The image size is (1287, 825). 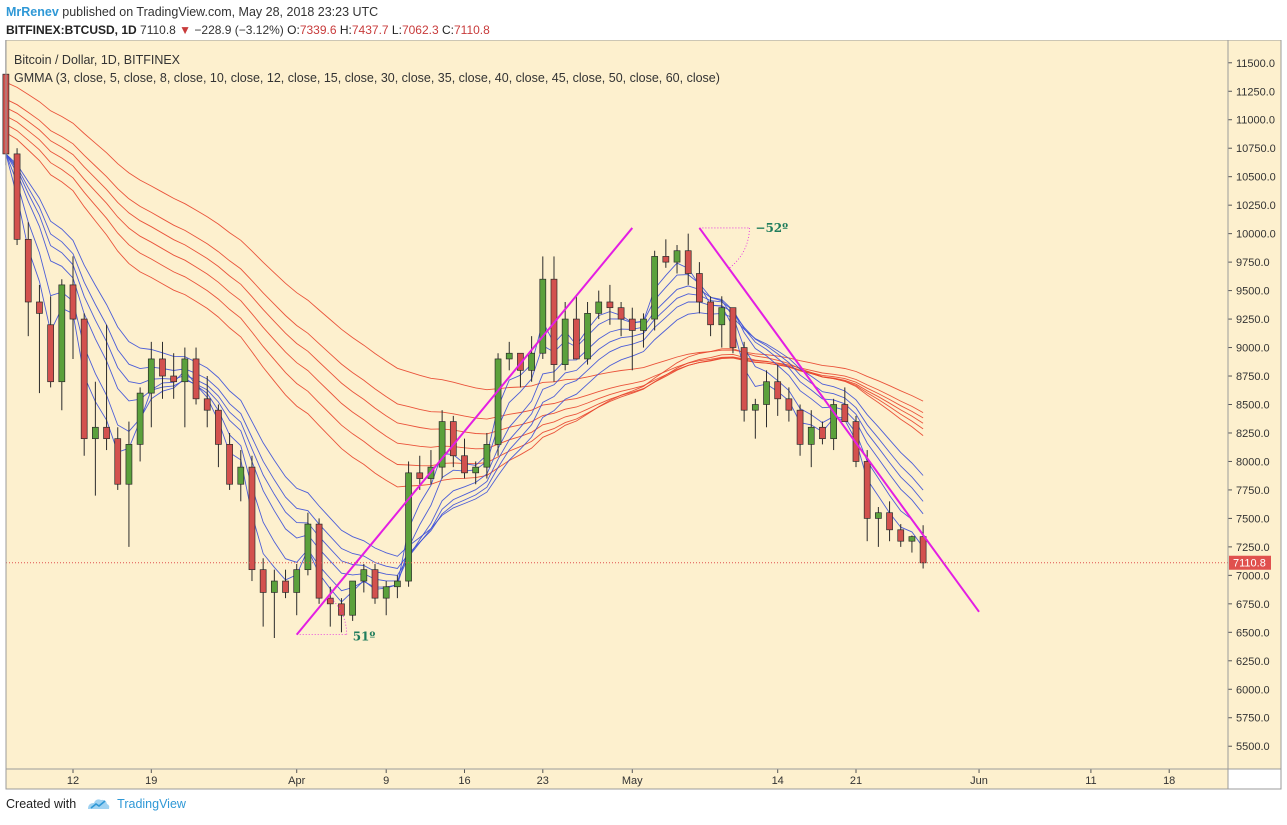 What do you see at coordinates (1253, 662) in the screenshot?
I see `price-tick-label: 6250.0` at bounding box center [1253, 662].